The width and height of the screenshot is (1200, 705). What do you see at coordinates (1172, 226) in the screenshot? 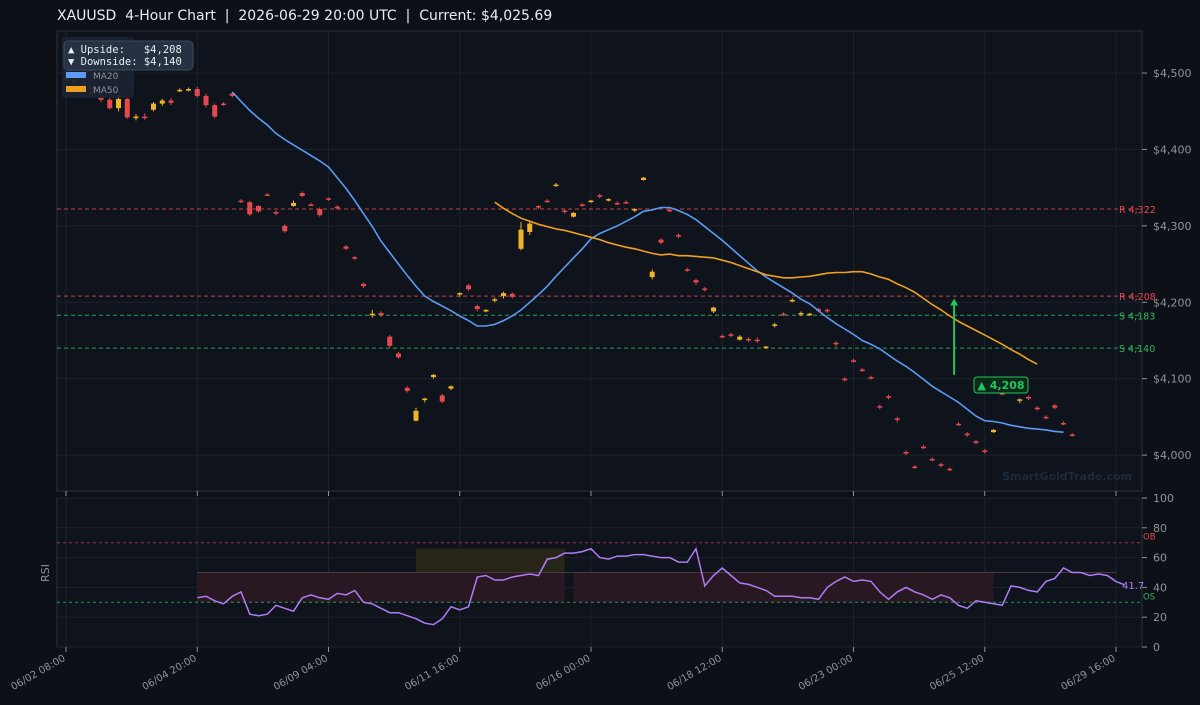
I see `price-tick-label-3: $4,300` at bounding box center [1172, 226].